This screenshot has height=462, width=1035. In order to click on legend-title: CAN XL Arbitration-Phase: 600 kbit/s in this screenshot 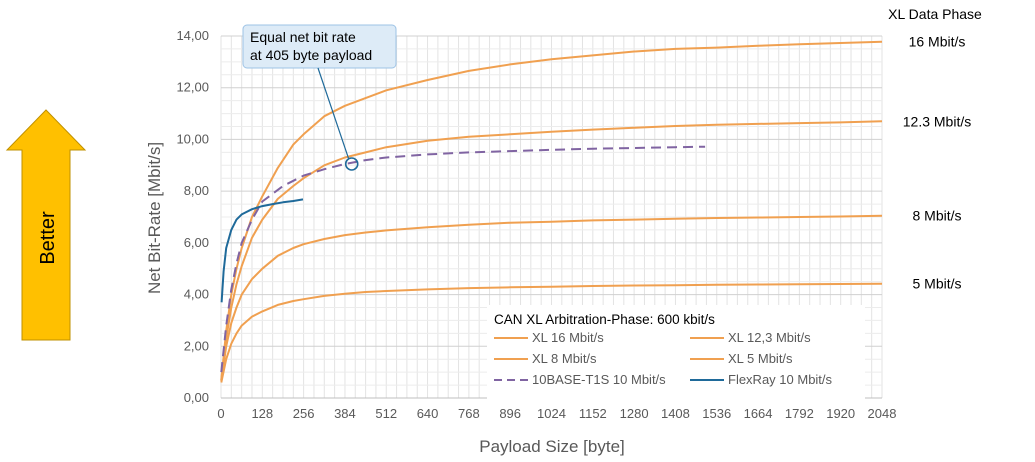, I will do `click(604, 319)`.